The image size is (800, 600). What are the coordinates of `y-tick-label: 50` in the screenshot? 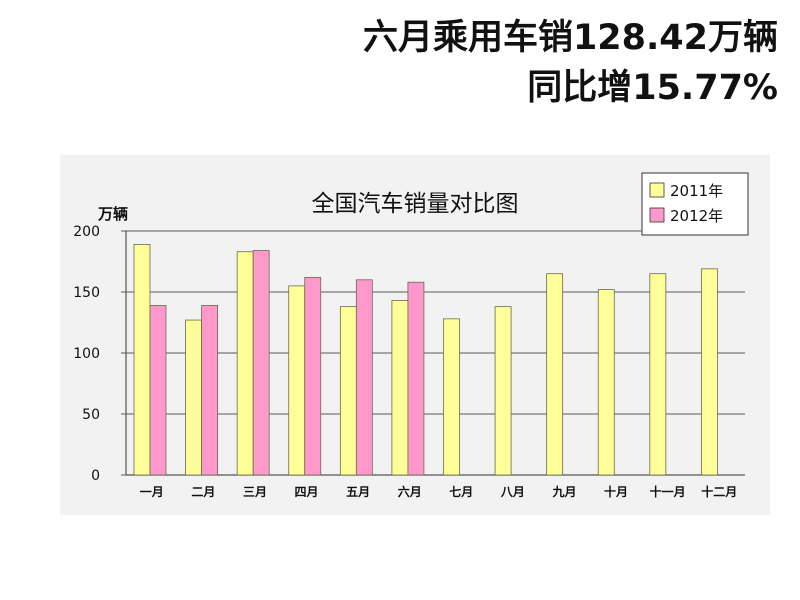 It's located at (91, 415).